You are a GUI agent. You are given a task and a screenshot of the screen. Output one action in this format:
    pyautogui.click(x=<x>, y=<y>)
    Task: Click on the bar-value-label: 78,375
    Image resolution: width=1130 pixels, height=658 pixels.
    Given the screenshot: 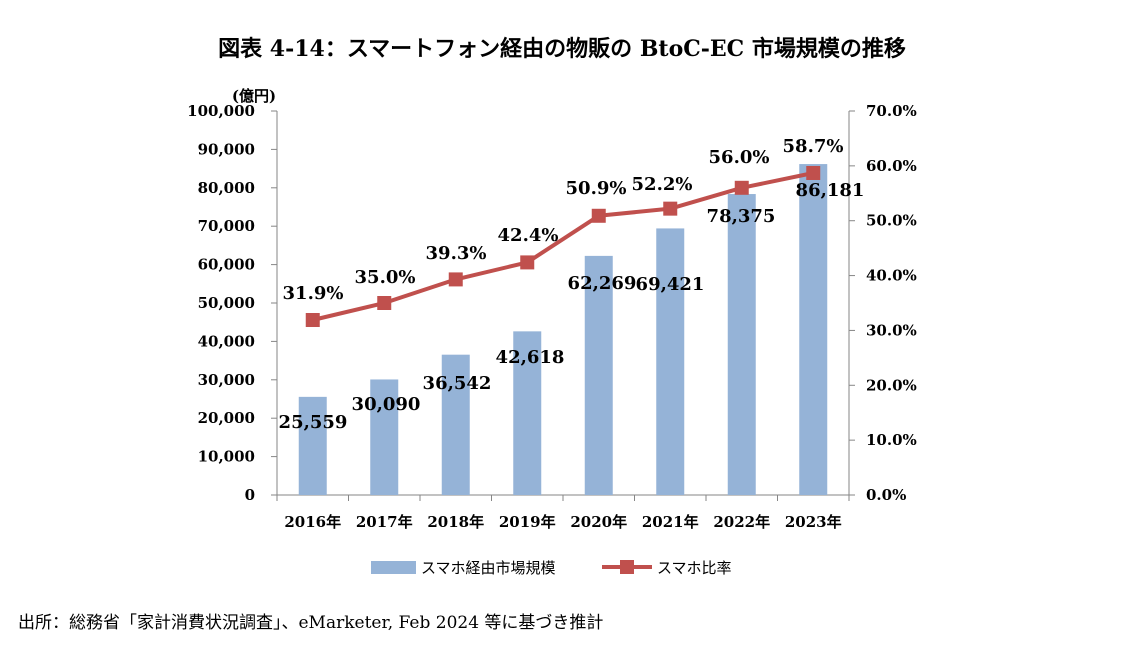 What is the action you would take?
    pyautogui.click(x=741, y=216)
    